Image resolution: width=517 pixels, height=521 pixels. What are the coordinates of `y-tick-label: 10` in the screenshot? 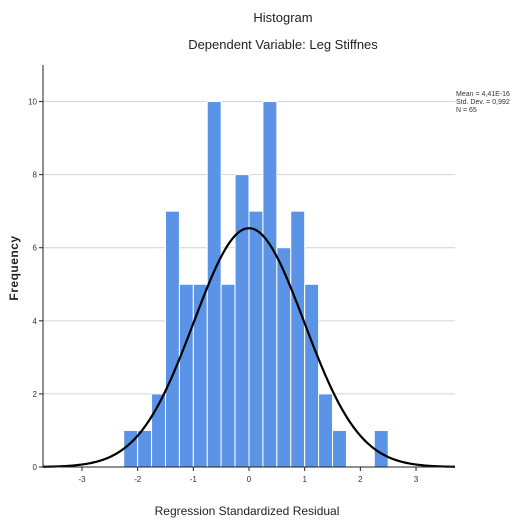 It's located at (32, 102).